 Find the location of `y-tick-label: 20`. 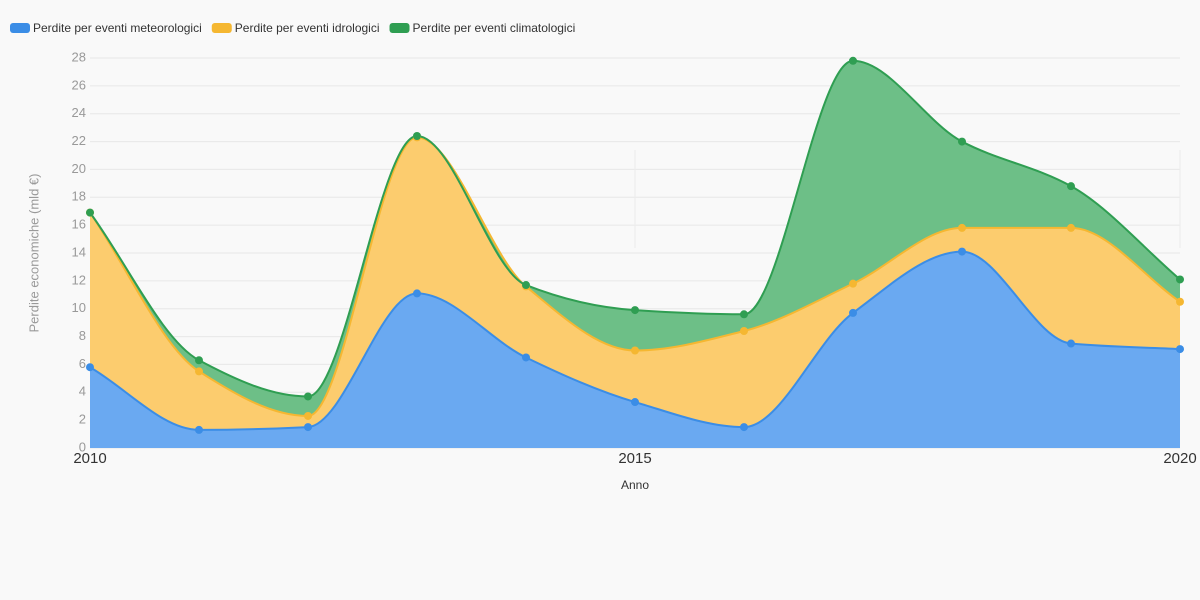

y-tick-label: 20 is located at coordinates (79, 168).